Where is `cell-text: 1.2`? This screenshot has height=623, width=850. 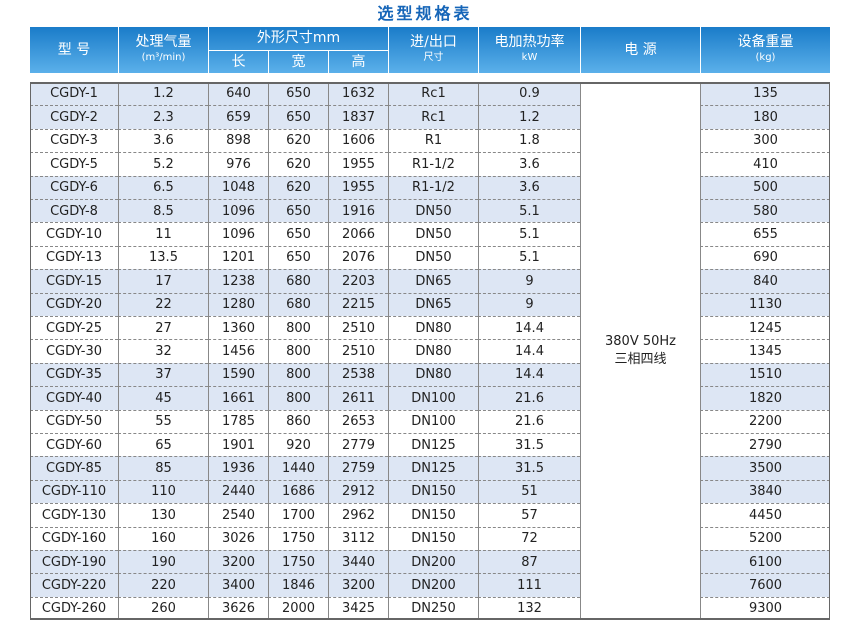 cell-text: 1.2 is located at coordinates (529, 118).